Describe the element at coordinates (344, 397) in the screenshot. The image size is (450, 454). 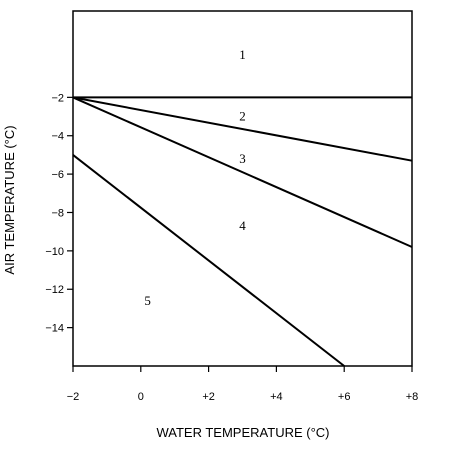
I see `x-tick-label-4: +6` at that location.